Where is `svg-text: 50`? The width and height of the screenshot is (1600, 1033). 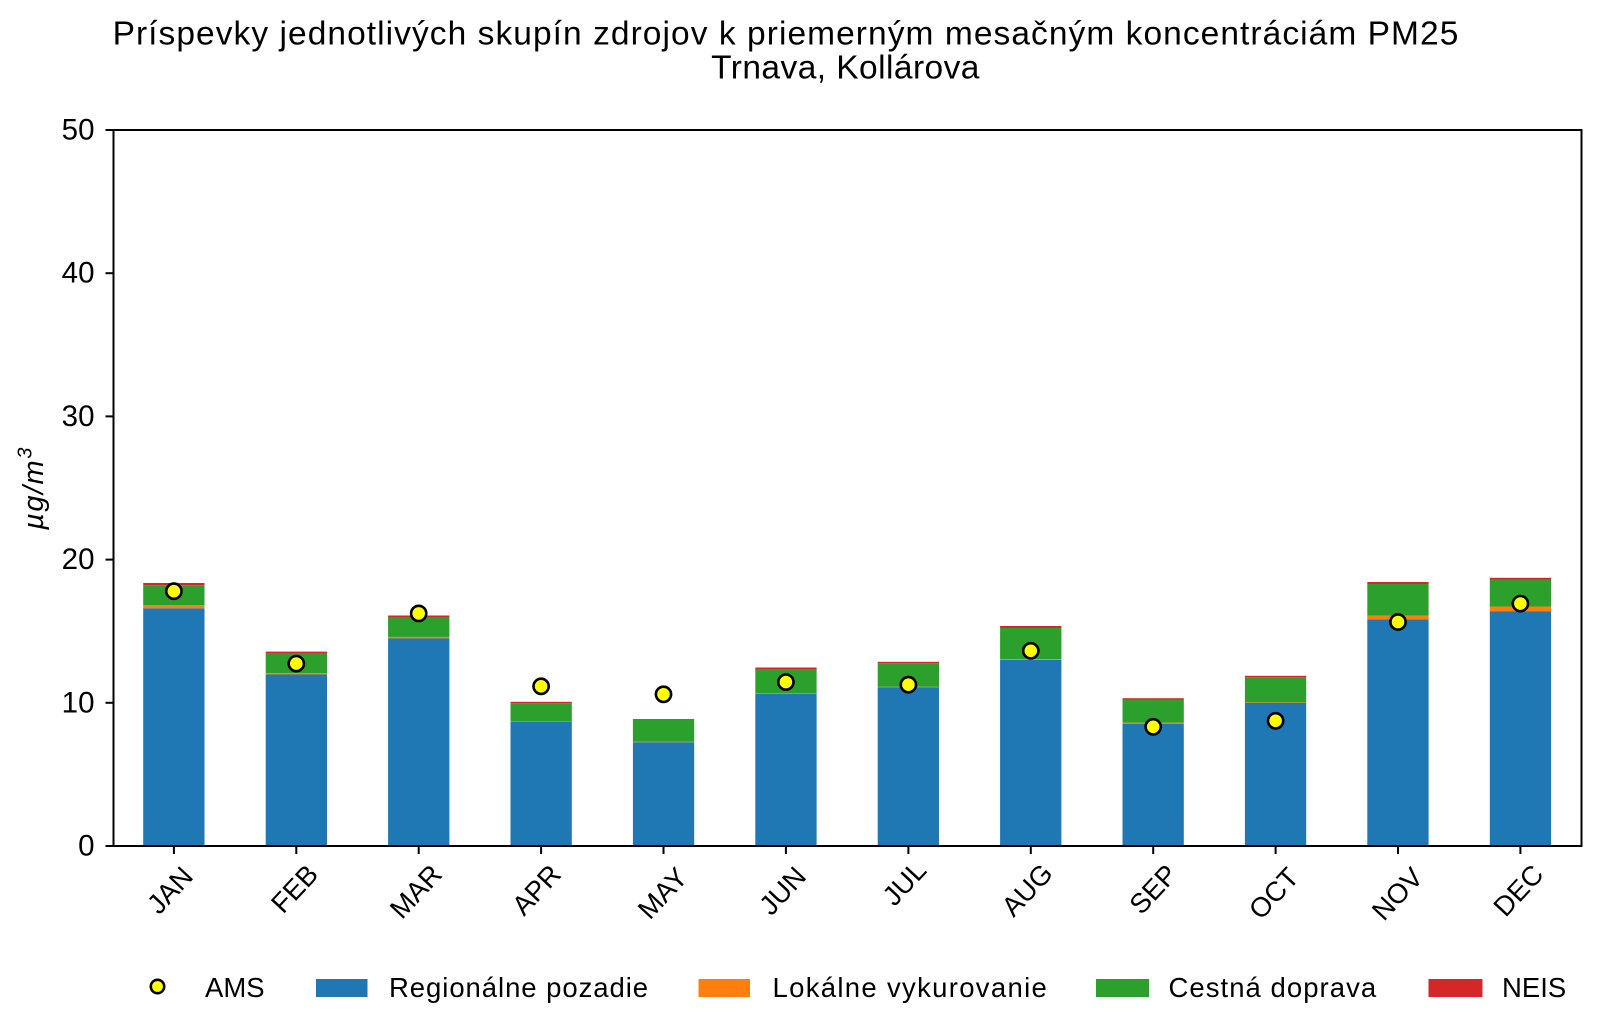 svg-text: 50 is located at coordinates (78, 130).